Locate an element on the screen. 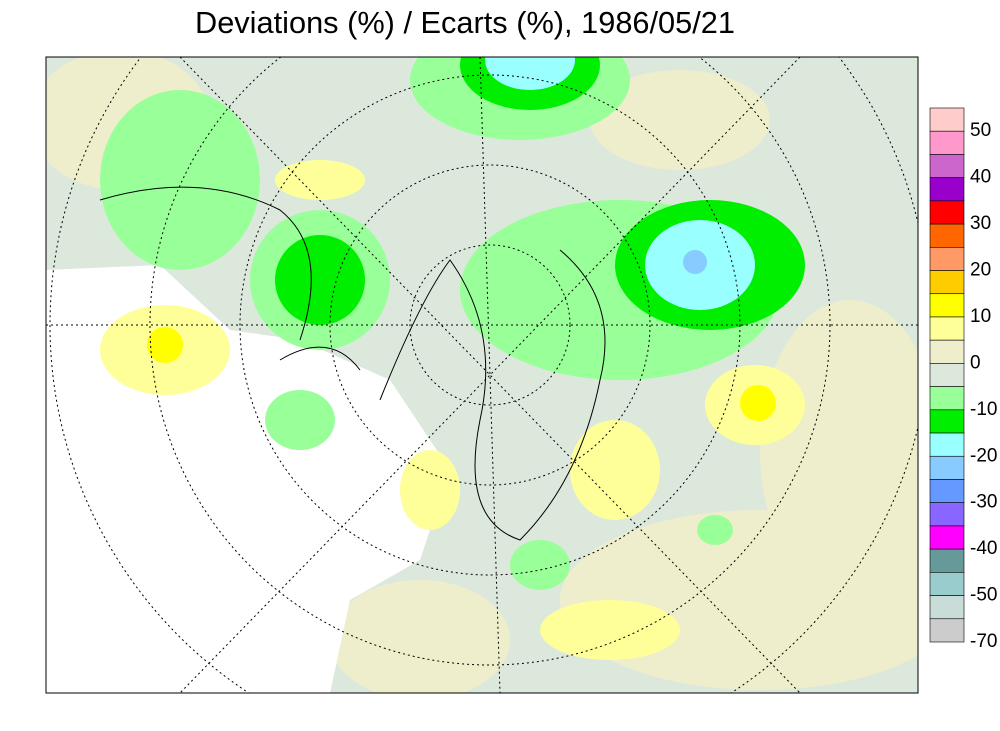 Image resolution: width=1000 pixels, height=731 pixels. legend-label: 50 is located at coordinates (980, 130).